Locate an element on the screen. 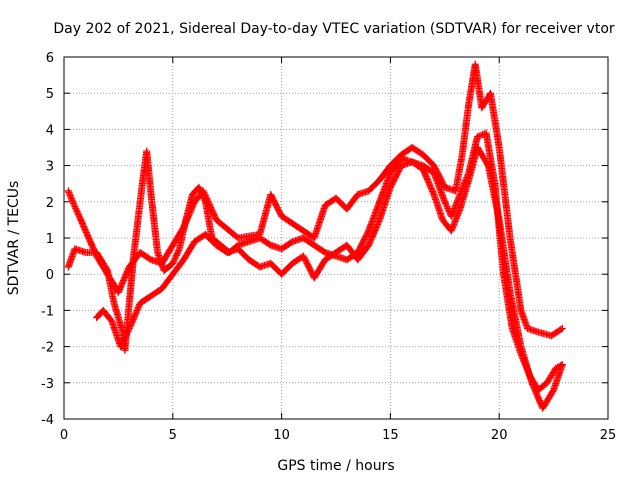 The image size is (640, 480). x-axis-label: GPS time / hours is located at coordinates (335, 466).